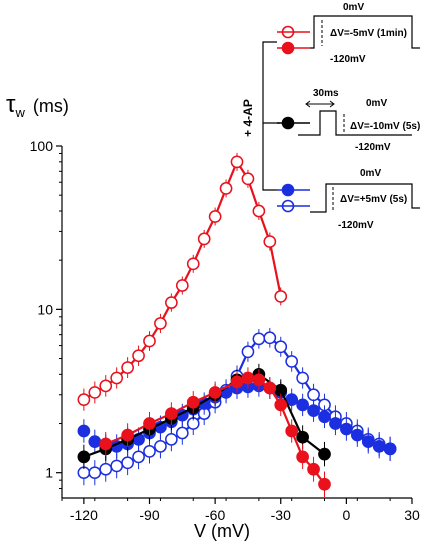 This screenshot has width=447, height=549. Describe the element at coordinates (346, 515) in the screenshot. I see `x-tick-label: 0` at that location.